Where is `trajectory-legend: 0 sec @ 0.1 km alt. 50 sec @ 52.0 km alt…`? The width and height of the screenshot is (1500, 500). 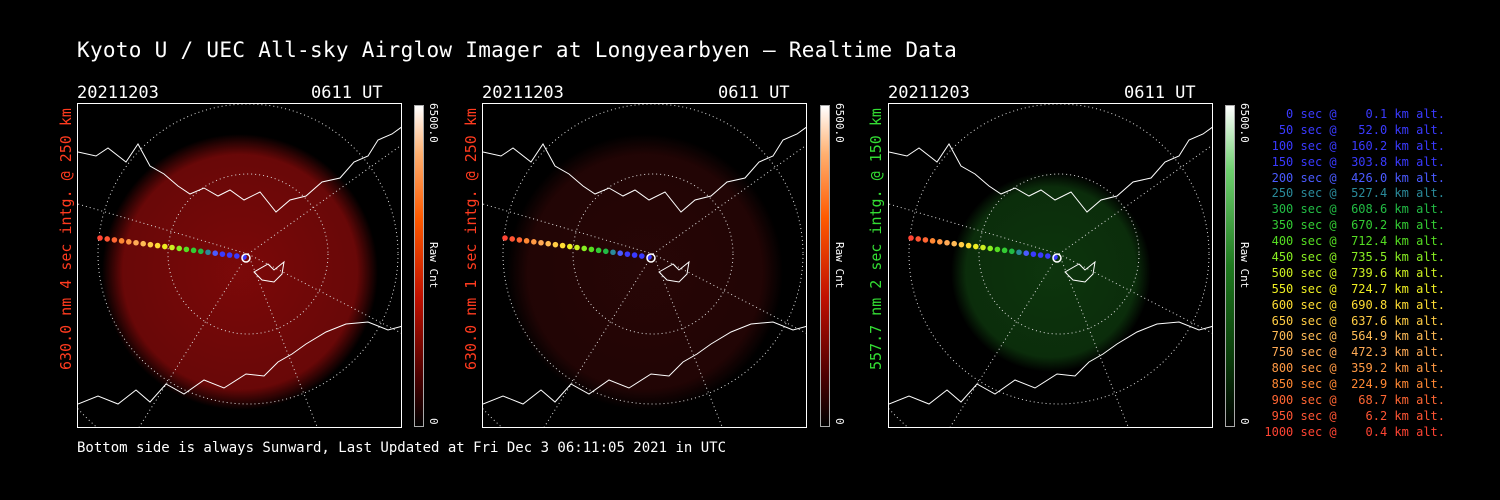 trajectory-legend: 0 sec @ 0.1 km alt. 50 sec @ 52.0 km alt… is located at coordinates (1350, 274).